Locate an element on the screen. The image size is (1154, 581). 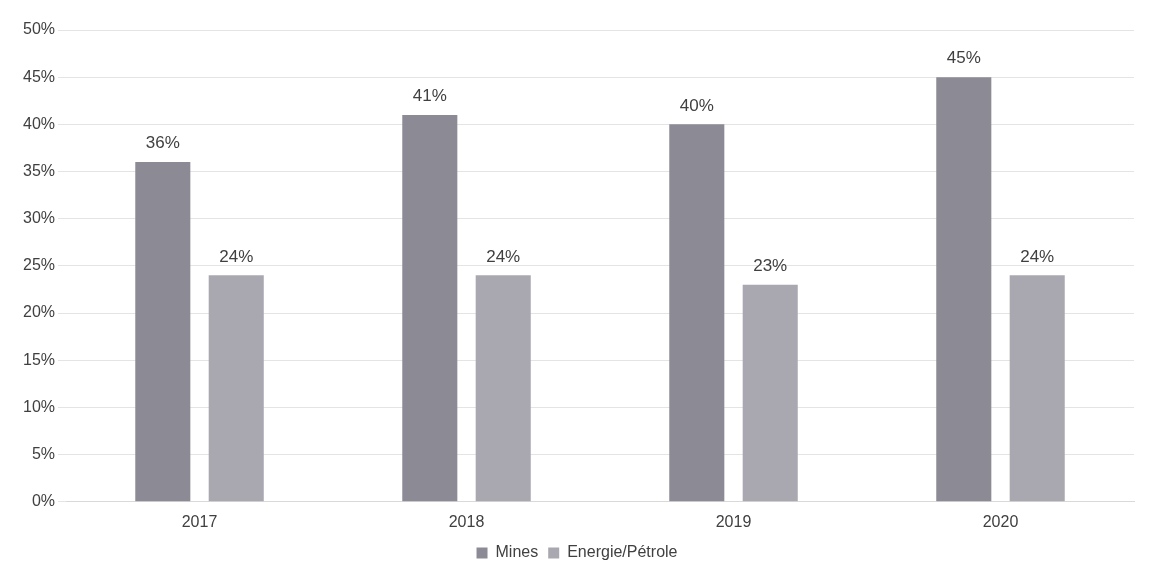
x-tick-label: 2019 is located at coordinates (733, 521).